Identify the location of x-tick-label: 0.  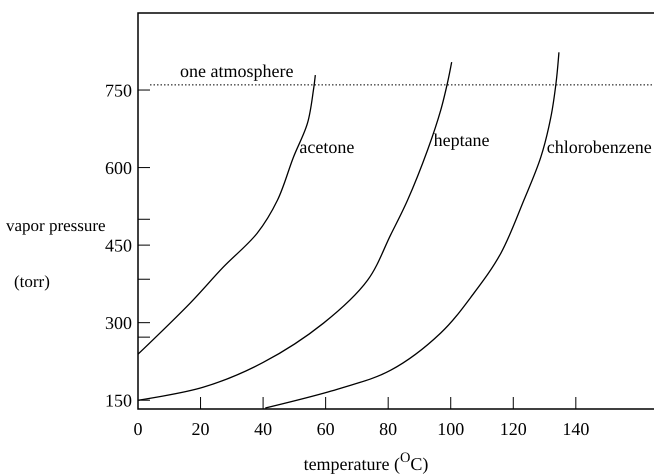
(138, 429).